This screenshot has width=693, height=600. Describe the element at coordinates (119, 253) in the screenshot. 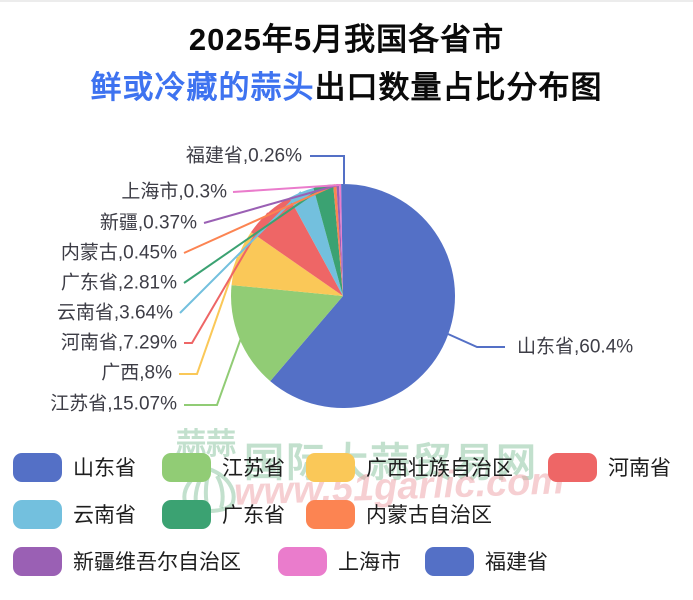

I see `pie-label-6: 内蒙古,0.45%` at that location.